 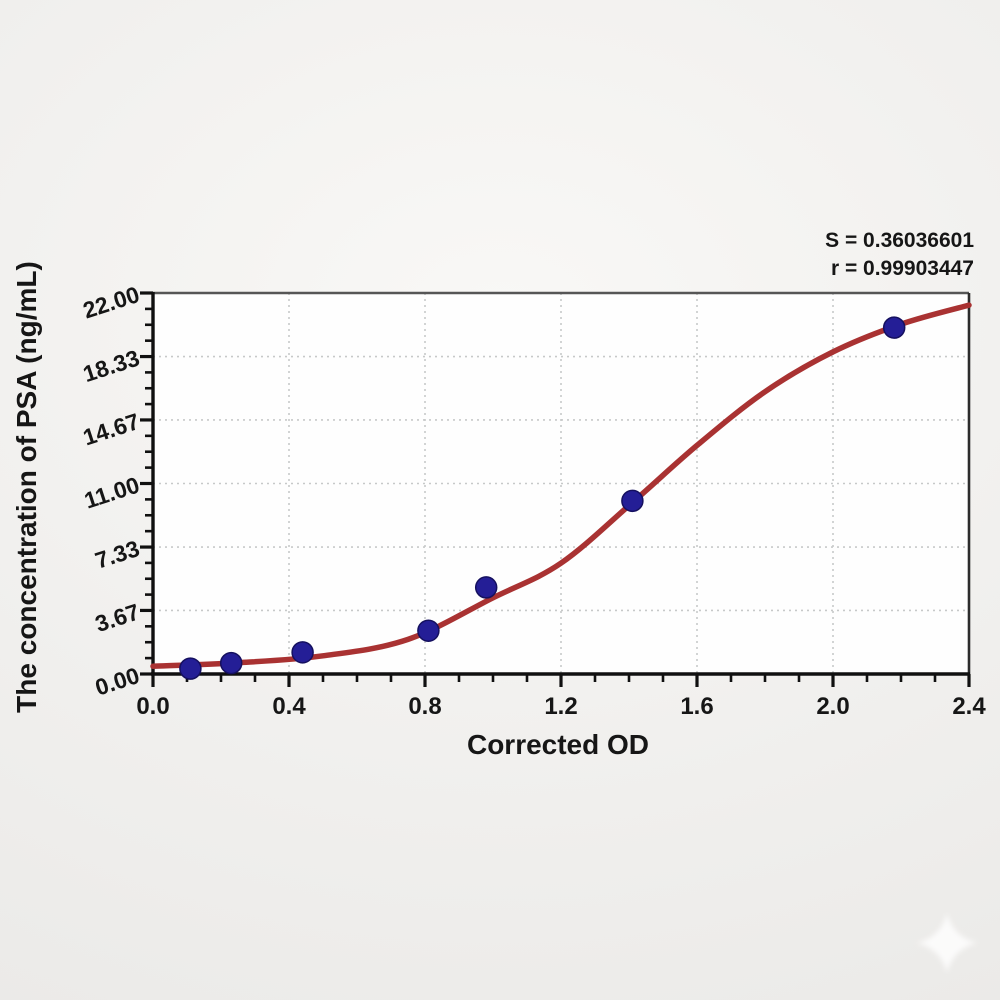 What do you see at coordinates (111, 302) in the screenshot?
I see `y-tick-label: 22.00` at bounding box center [111, 302].